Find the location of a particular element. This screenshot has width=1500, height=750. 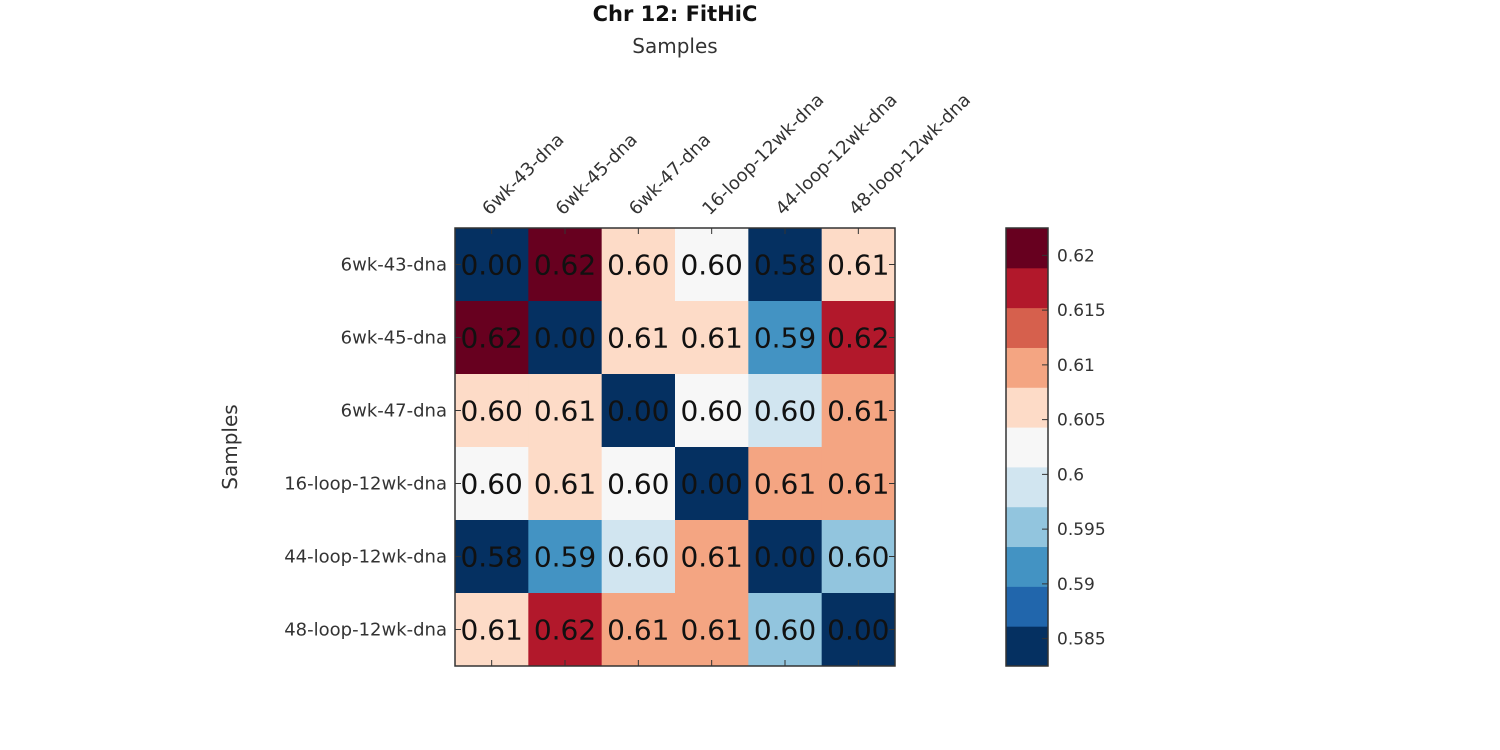

colorbar-tick-label: 0.605 is located at coordinates (1081, 421).